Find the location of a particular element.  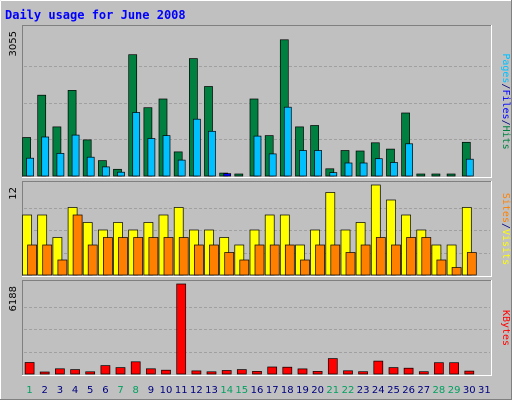

legend-entry: Hits is located at coordinates (505, 138).